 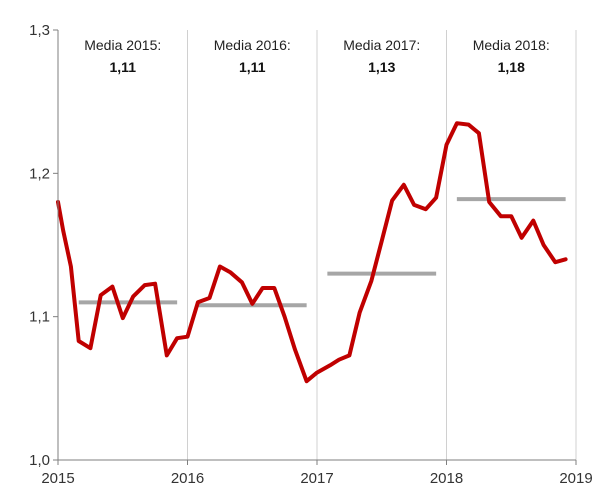 I want to click on x-tick-label: 2015, so click(x=57, y=478).